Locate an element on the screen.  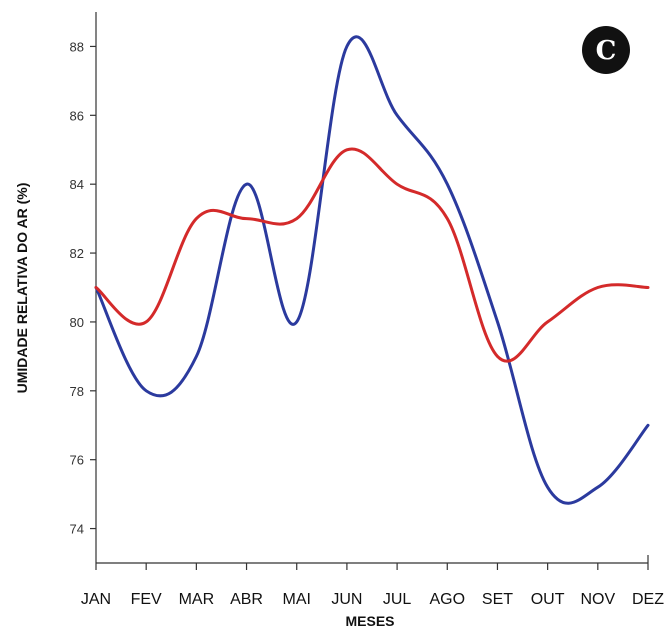
y-tick-label: 80 is located at coordinates (77, 322).